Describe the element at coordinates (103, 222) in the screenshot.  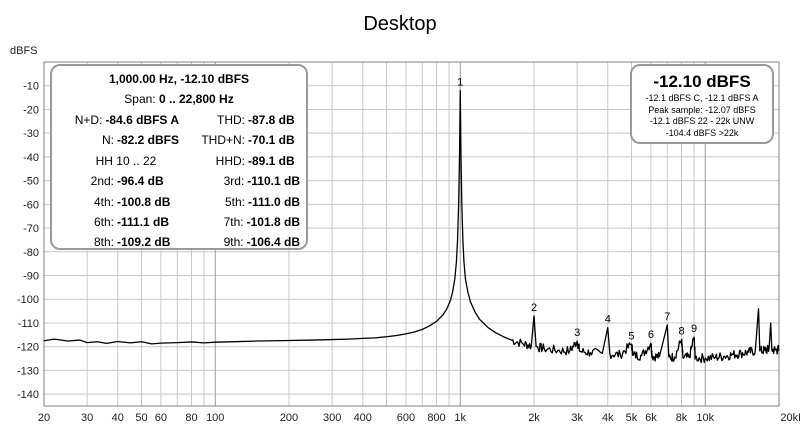
I see `stat-label: 6th:` at that location.